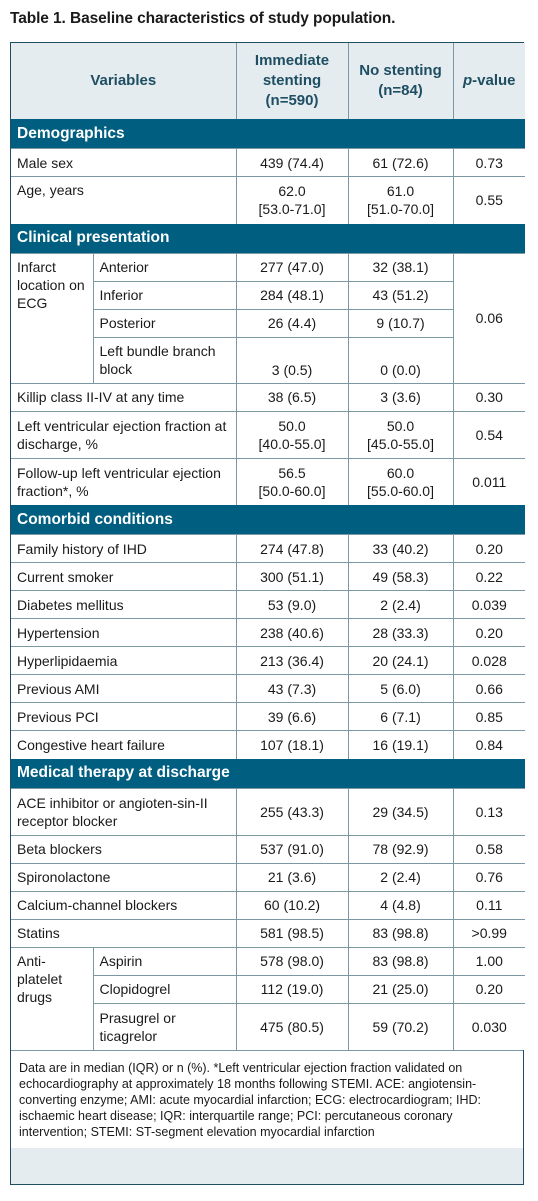 The width and height of the screenshot is (538, 1201). What do you see at coordinates (124, 81) in the screenshot?
I see `header-variables: Variables` at bounding box center [124, 81].